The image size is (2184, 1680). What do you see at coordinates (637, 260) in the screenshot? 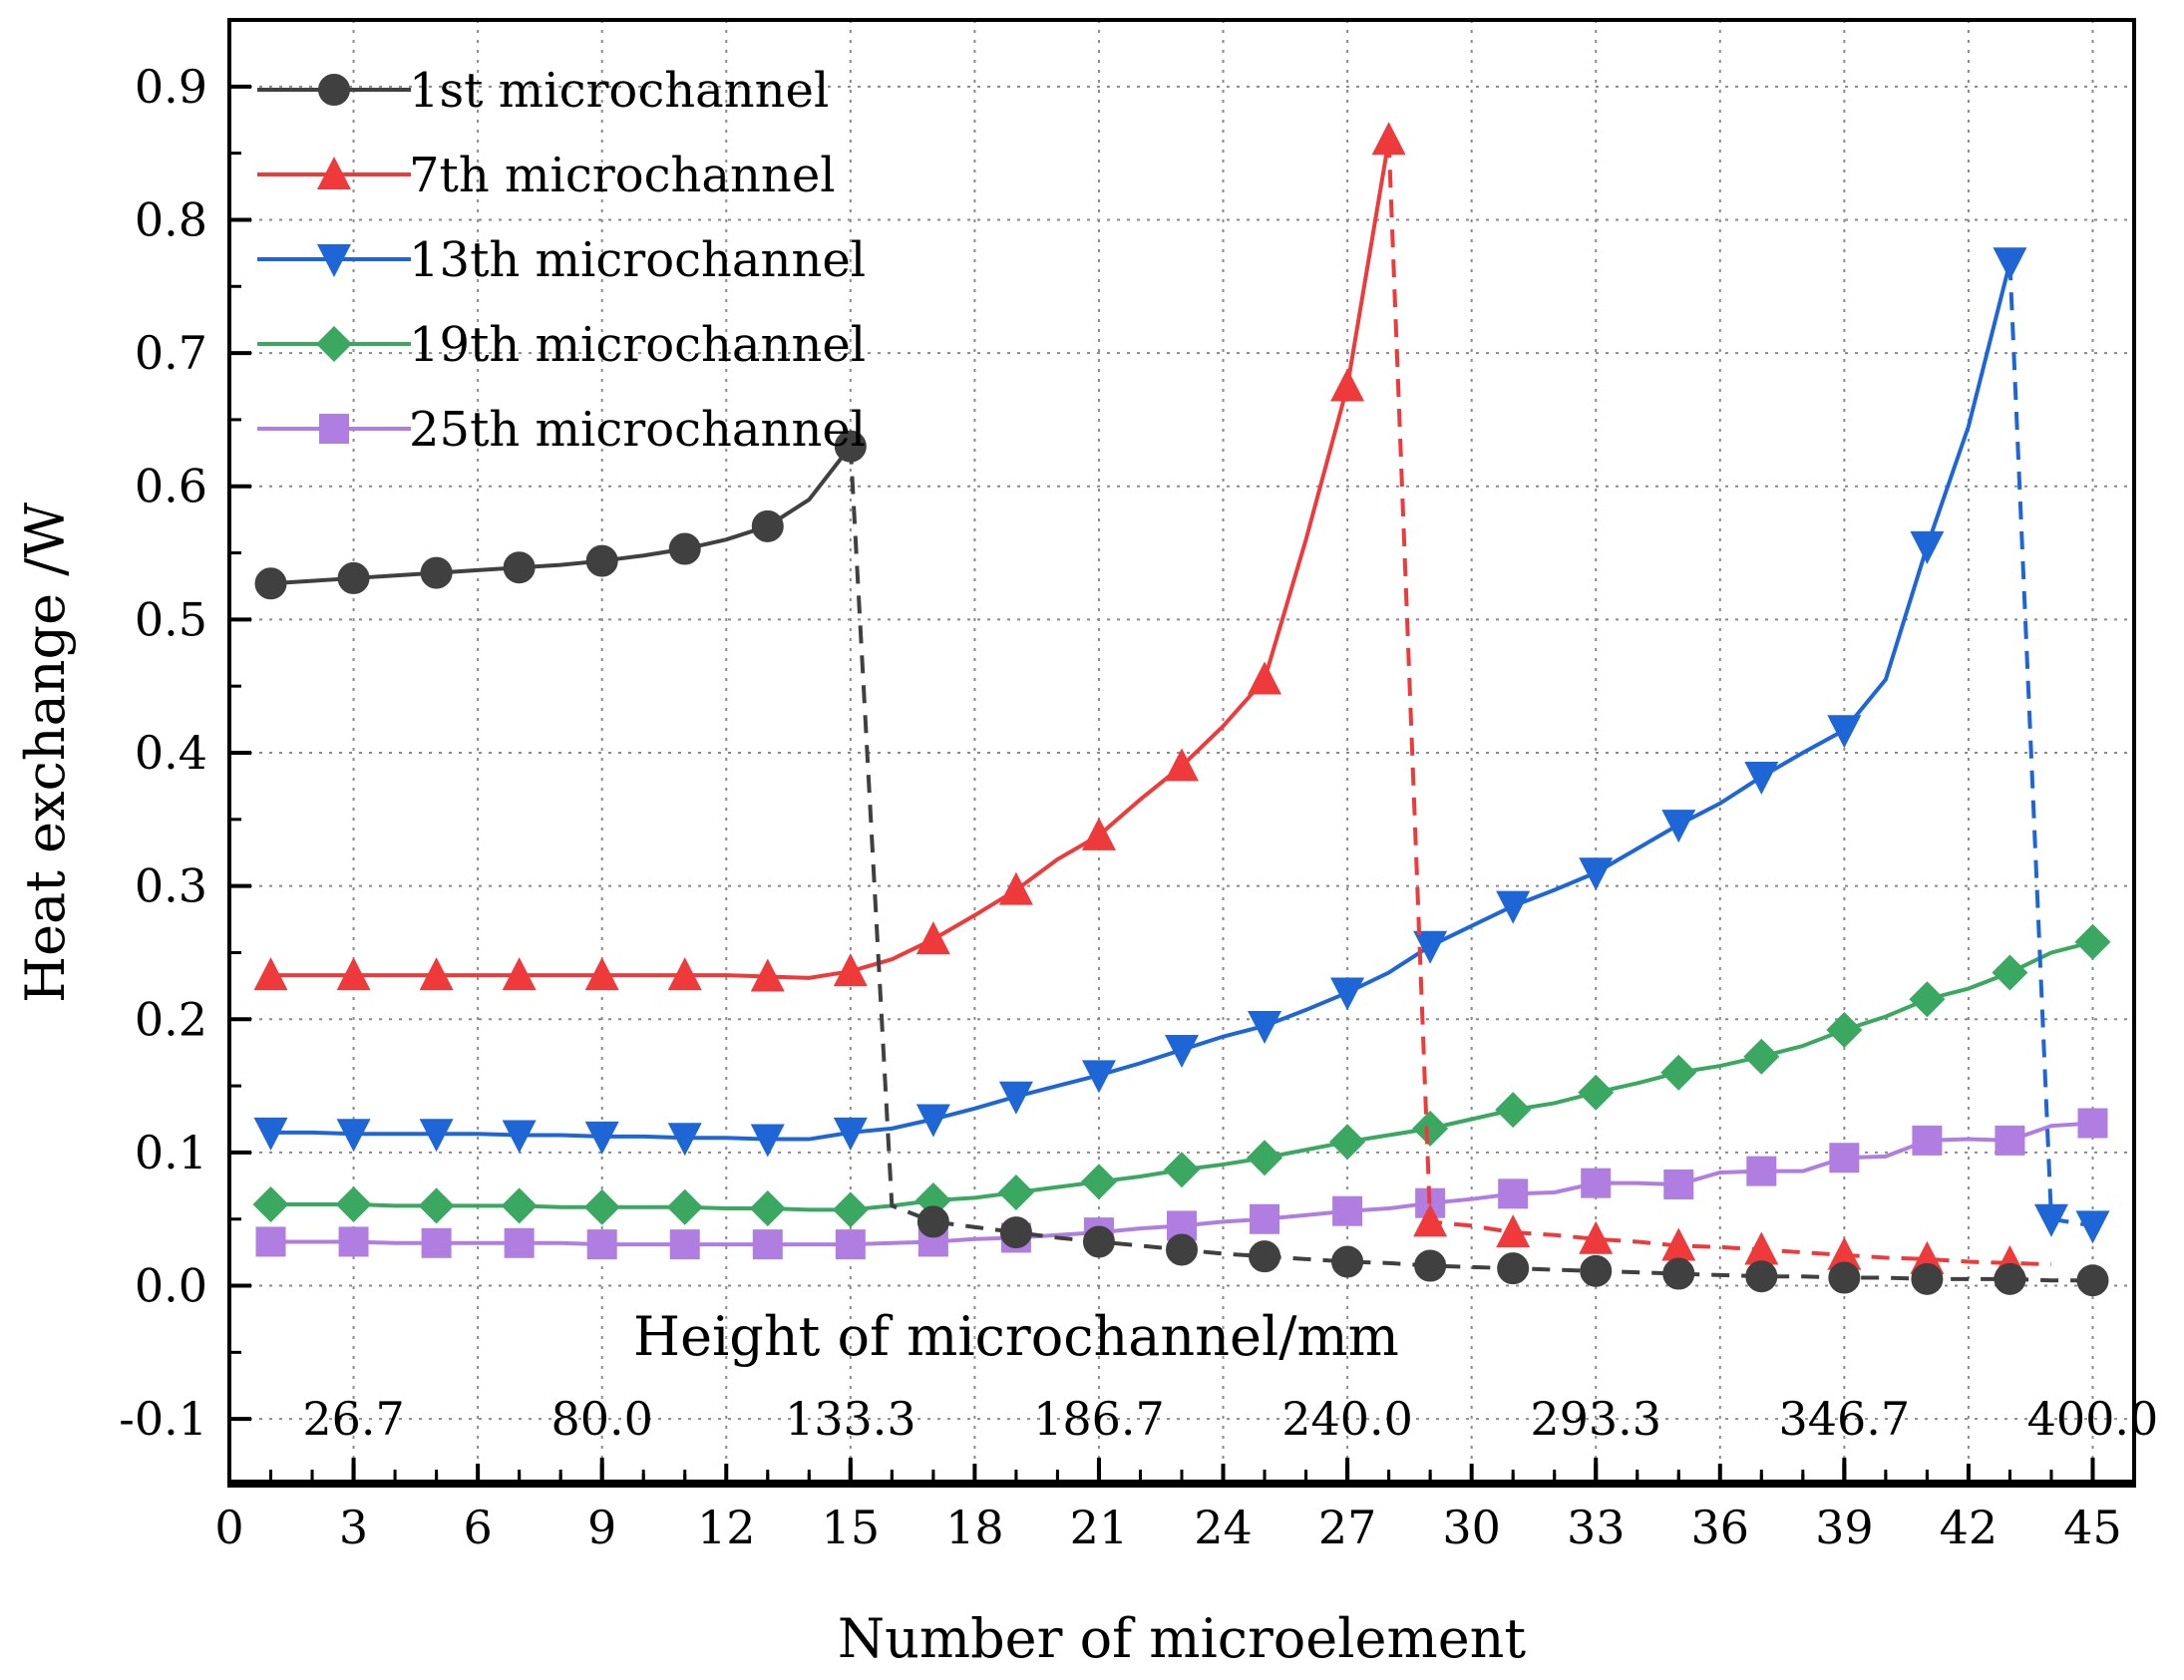
I see `legend-label: 13th microchannel` at bounding box center [637, 260].